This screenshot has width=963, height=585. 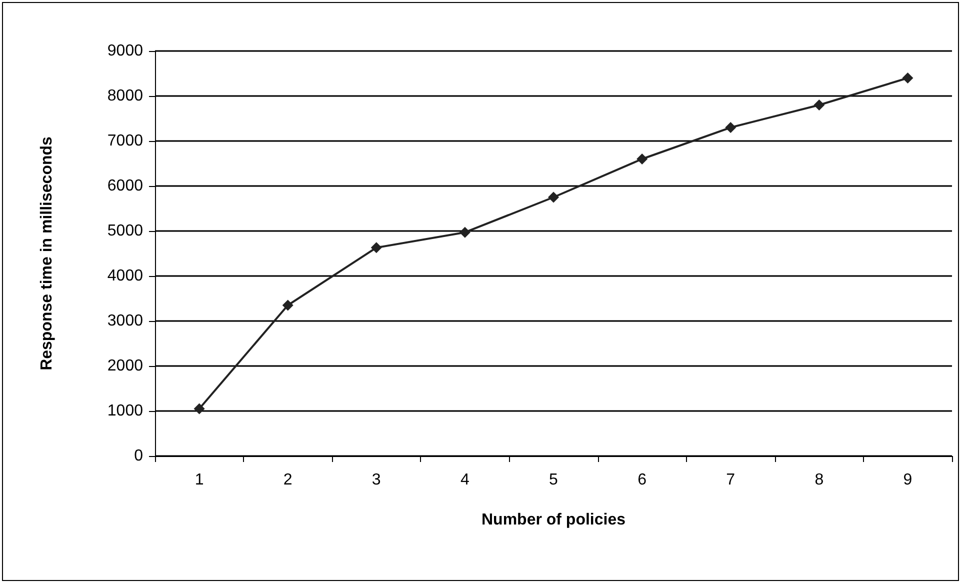 I want to click on x-tick-label: 4, so click(x=465, y=480).